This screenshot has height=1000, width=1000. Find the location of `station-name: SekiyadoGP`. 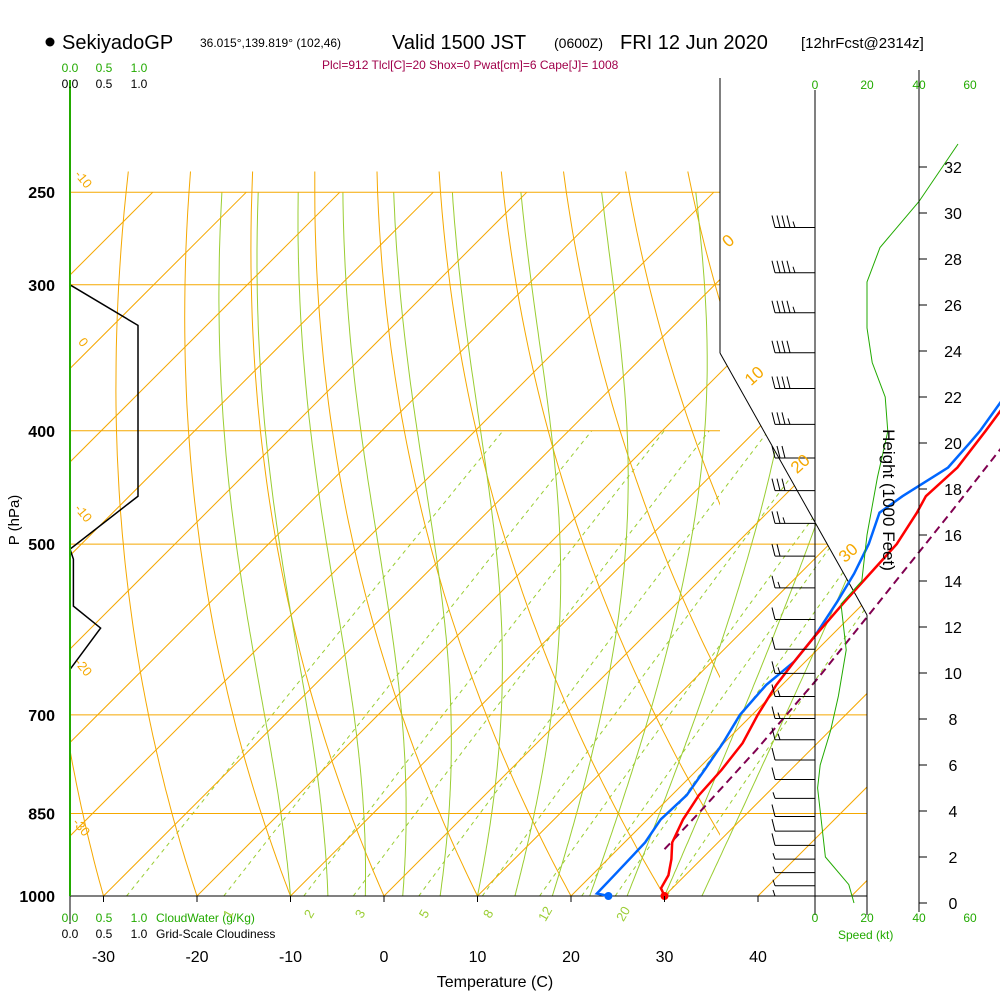

station-name: SekiyadoGP is located at coordinates (117, 43).